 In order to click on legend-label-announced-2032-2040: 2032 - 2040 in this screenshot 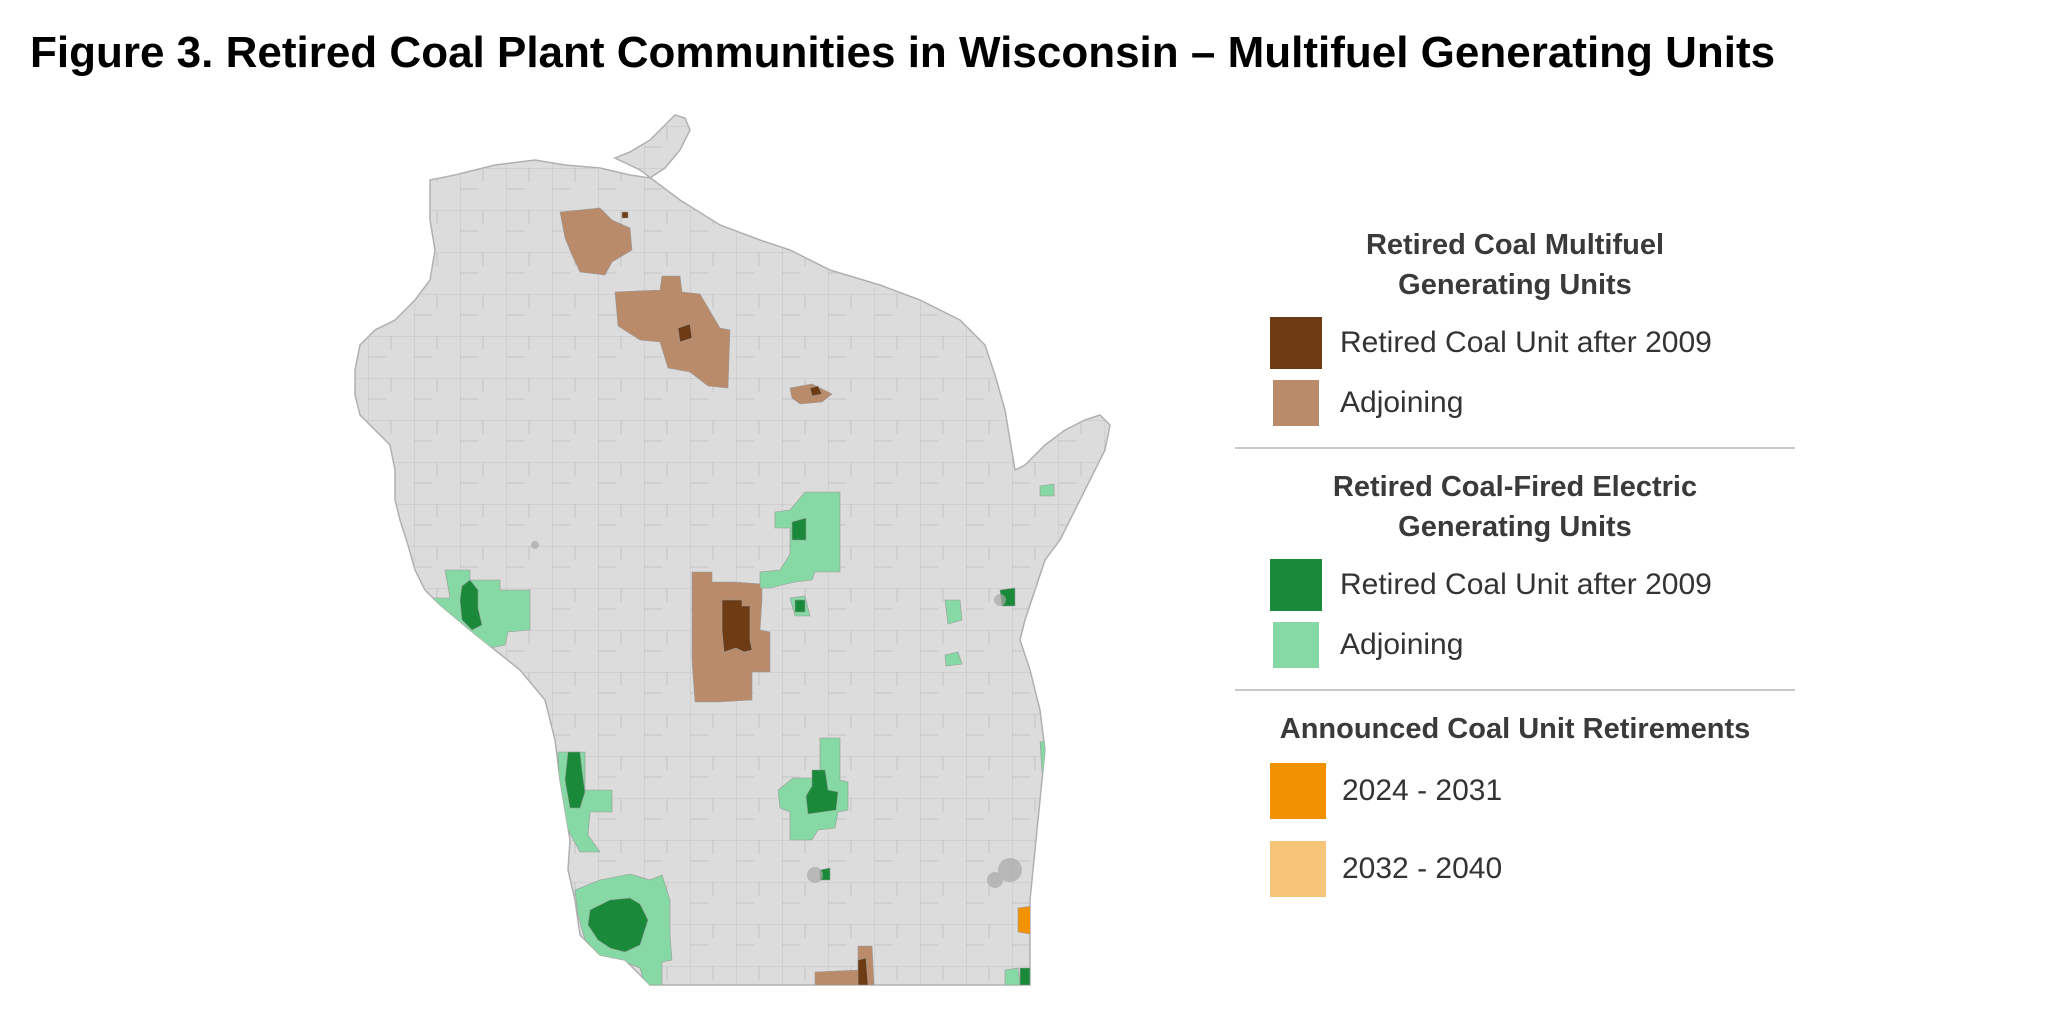, I will do `click(1422, 868)`.